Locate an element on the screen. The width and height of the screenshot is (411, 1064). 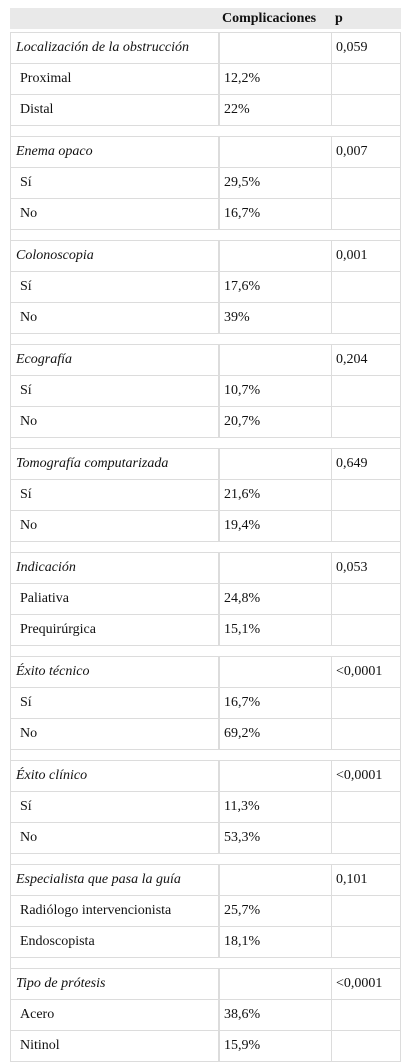
row-label: Radiólogo intervencionista is located at coordinates (114, 911).